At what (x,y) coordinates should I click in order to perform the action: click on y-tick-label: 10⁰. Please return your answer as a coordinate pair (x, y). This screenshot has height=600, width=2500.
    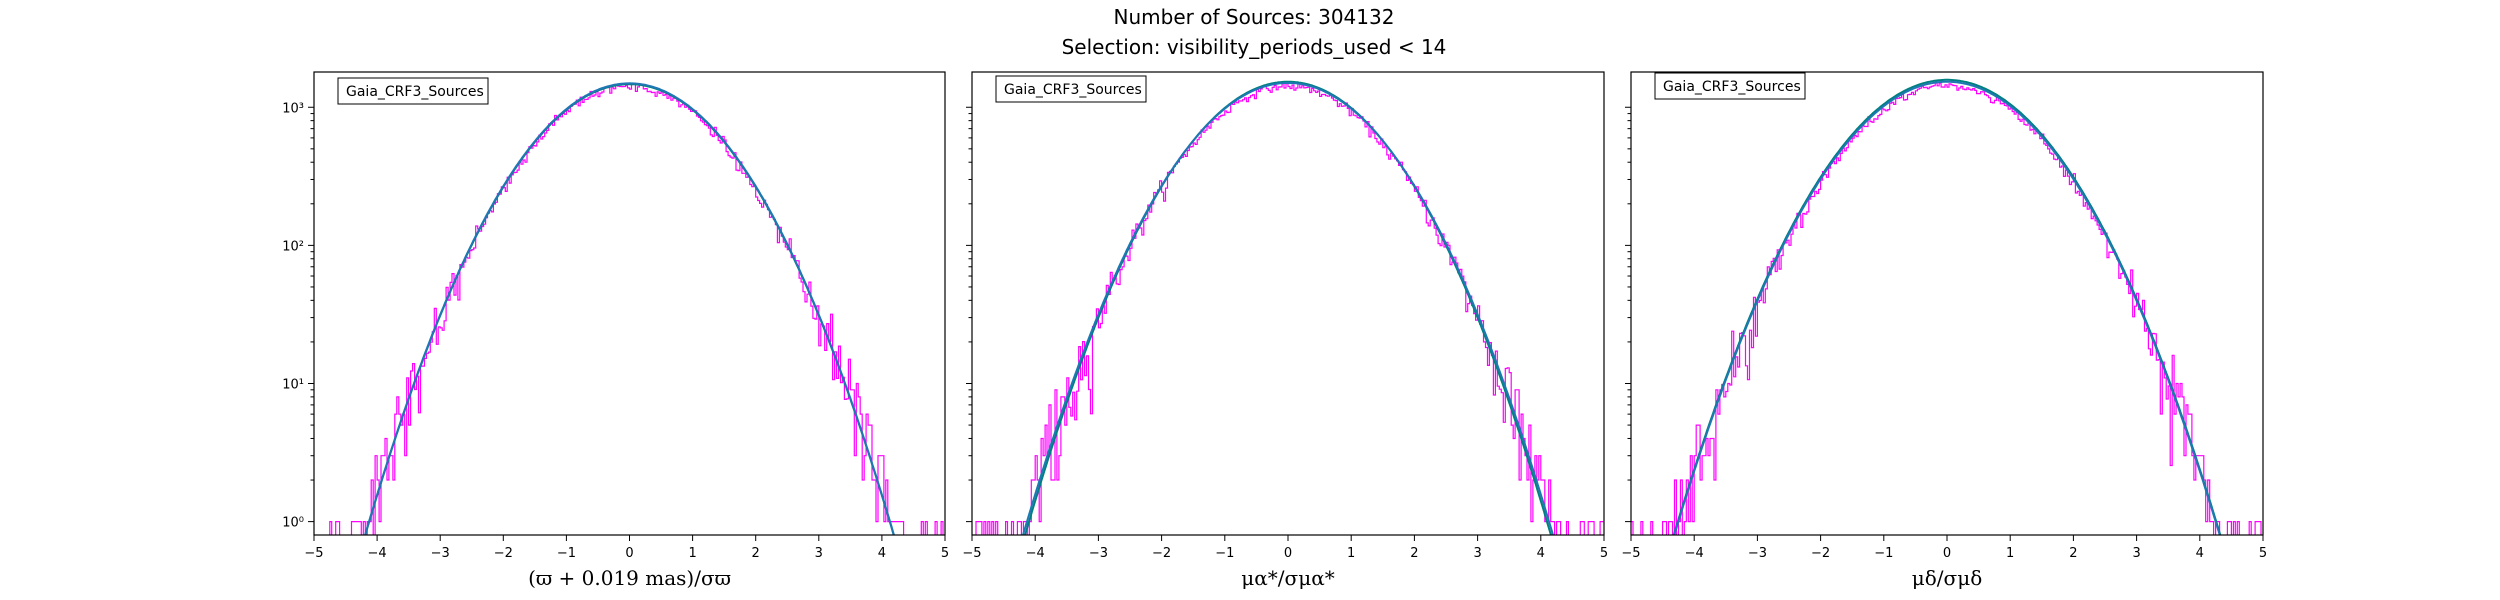
    Looking at the image, I should click on (293, 523).